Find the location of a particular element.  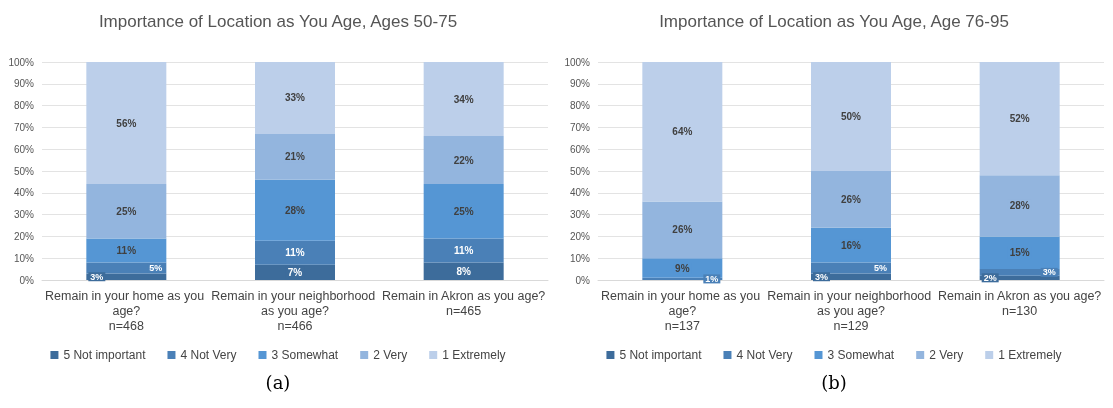

data-label: 21% is located at coordinates (295, 157).